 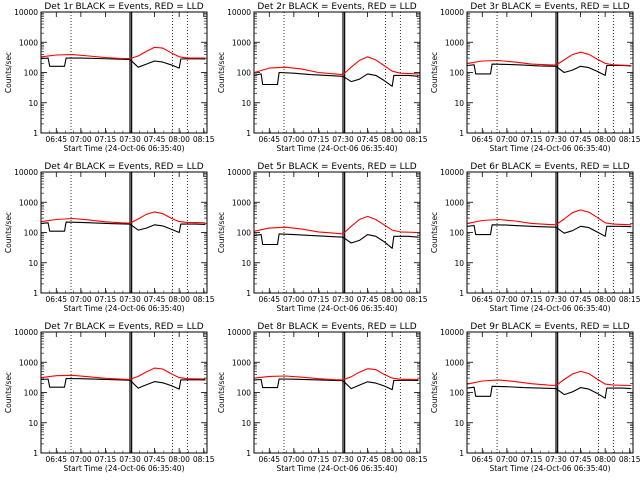 What do you see at coordinates (123, 167) in the screenshot?
I see `panel-title: Det 4r BLACK = Events, RED = LLD` at bounding box center [123, 167].